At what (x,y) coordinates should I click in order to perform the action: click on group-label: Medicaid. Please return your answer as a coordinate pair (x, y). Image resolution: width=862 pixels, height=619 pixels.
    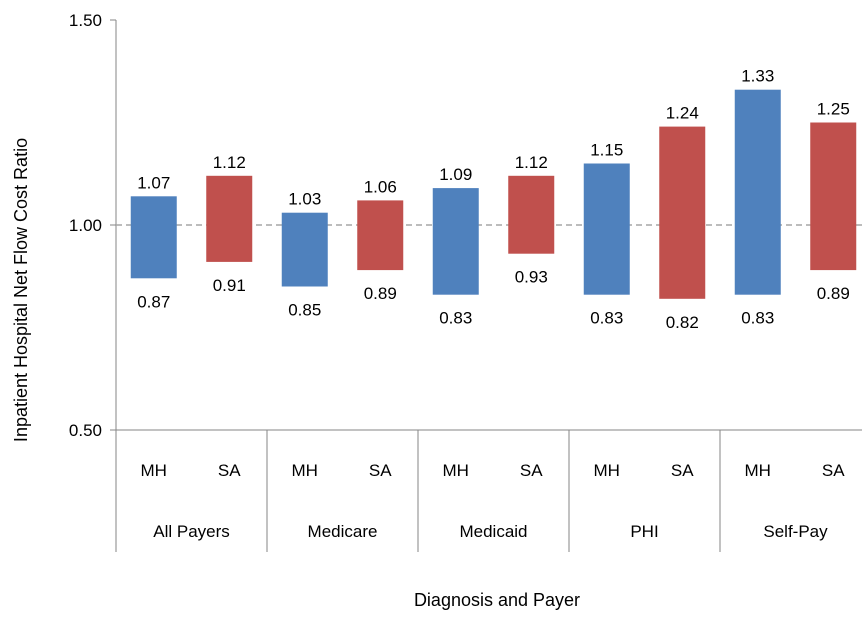
    Looking at the image, I should click on (493, 531).